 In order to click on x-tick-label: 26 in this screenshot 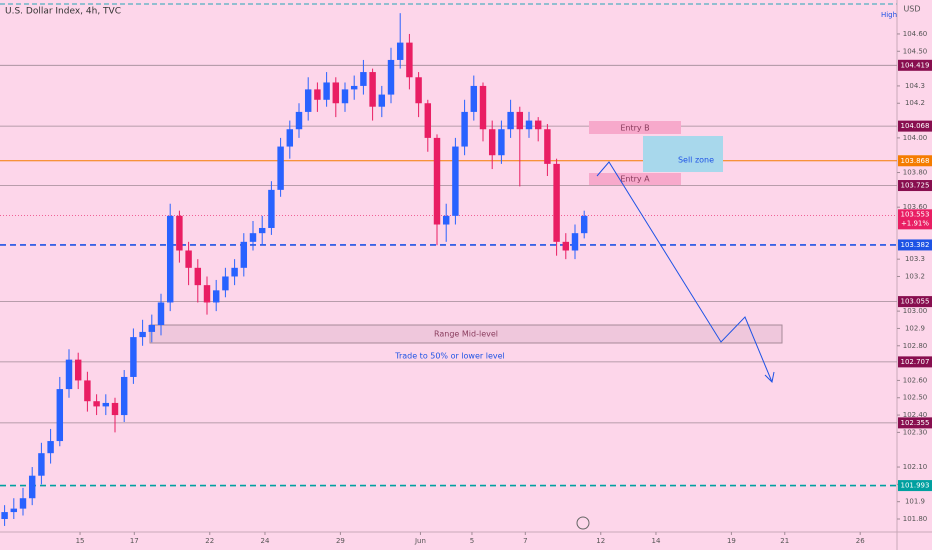, I will do `click(860, 541)`.